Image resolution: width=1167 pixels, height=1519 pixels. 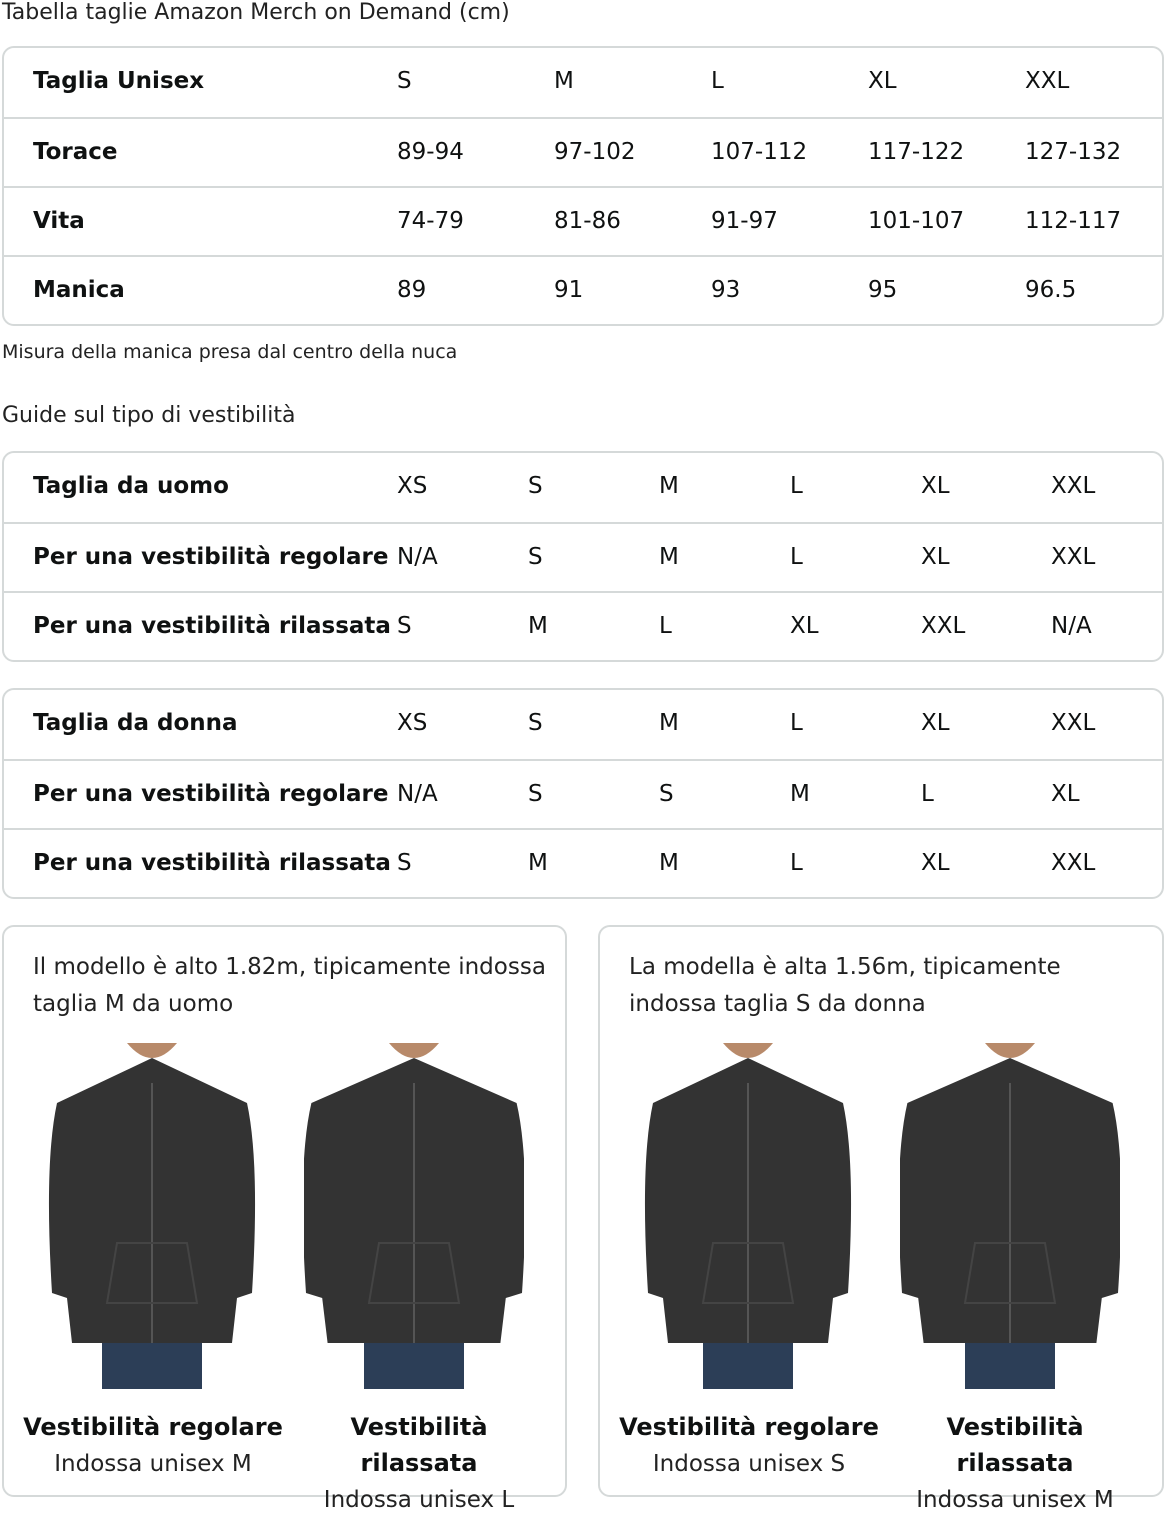 What do you see at coordinates (569, 290) in the screenshot?
I see `table-cell: 91` at bounding box center [569, 290].